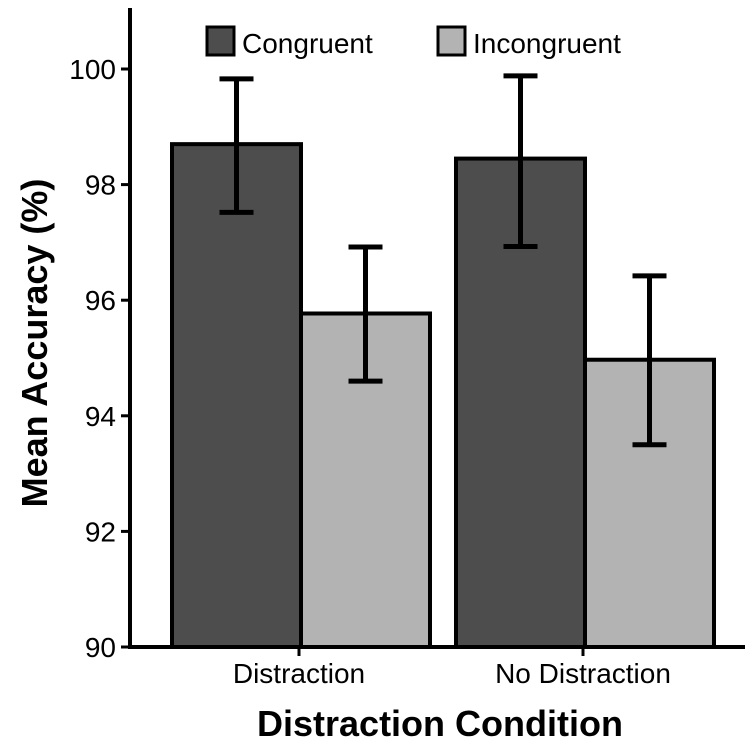 Image resolution: width=745 pixels, height=747 pixels. What do you see at coordinates (365, 314) in the screenshot?
I see `error-bar-incongruent-distraction` at bounding box center [365, 314].